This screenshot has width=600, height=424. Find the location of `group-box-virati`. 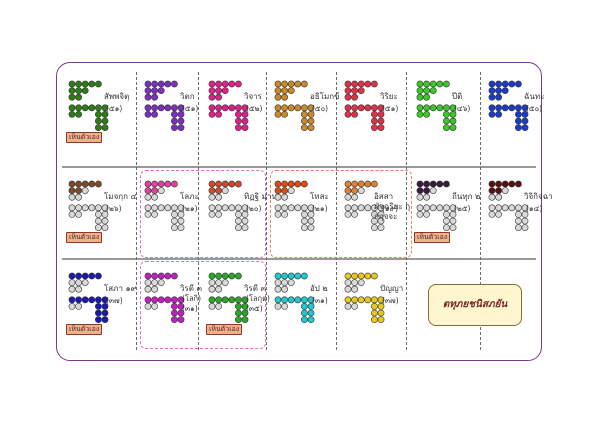

group-box-virati is located at coordinates (203, 305).